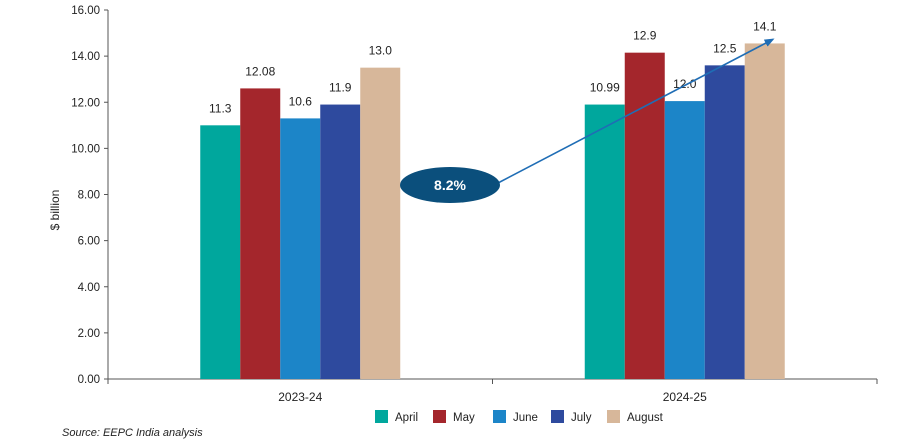  Describe the element at coordinates (85, 149) in the screenshot. I see `y-tick-label: 10.00` at that location.